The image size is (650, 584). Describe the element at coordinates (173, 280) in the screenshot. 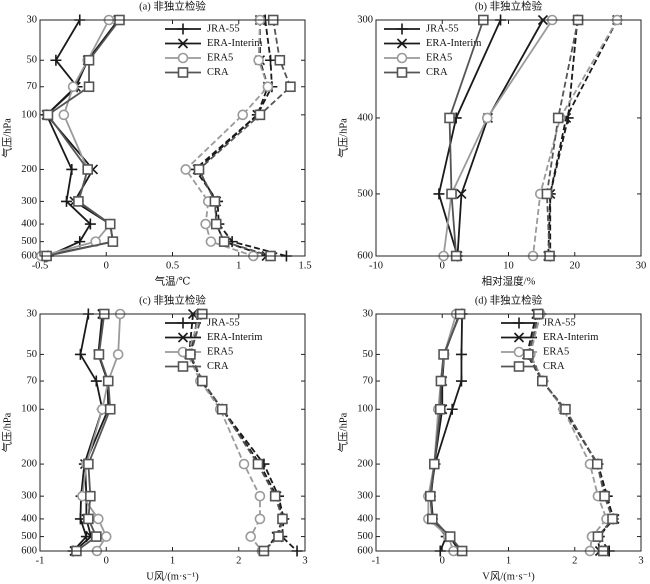

I see `x-axis-label: 气温/℃` at that location.